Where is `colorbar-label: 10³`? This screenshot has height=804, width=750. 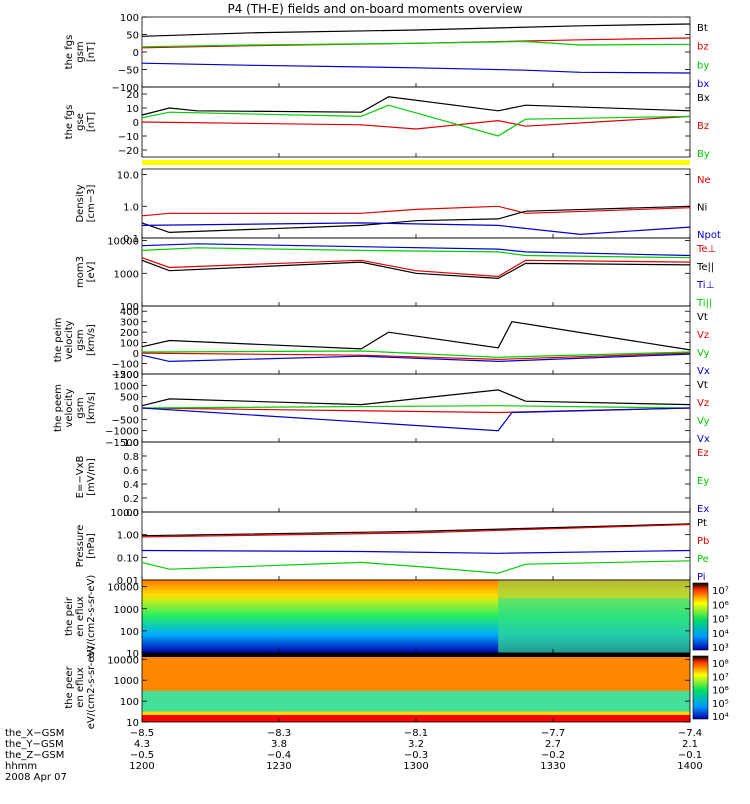 colorbar-label: 10³ is located at coordinates (720, 648).